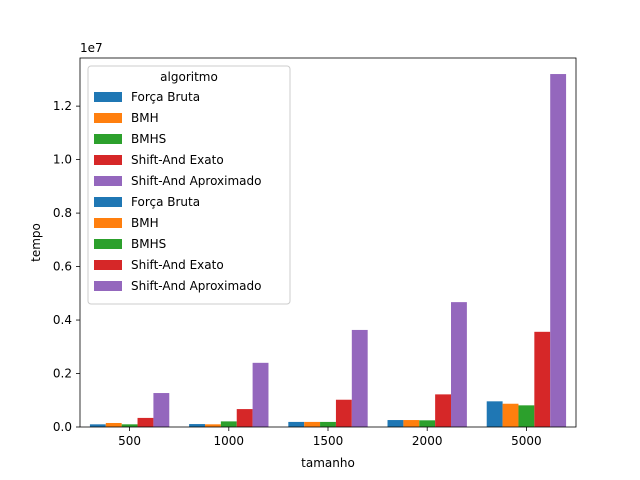  Describe the element at coordinates (62, 427) in the screenshot. I see `y-tick-label: 0.0` at that location.